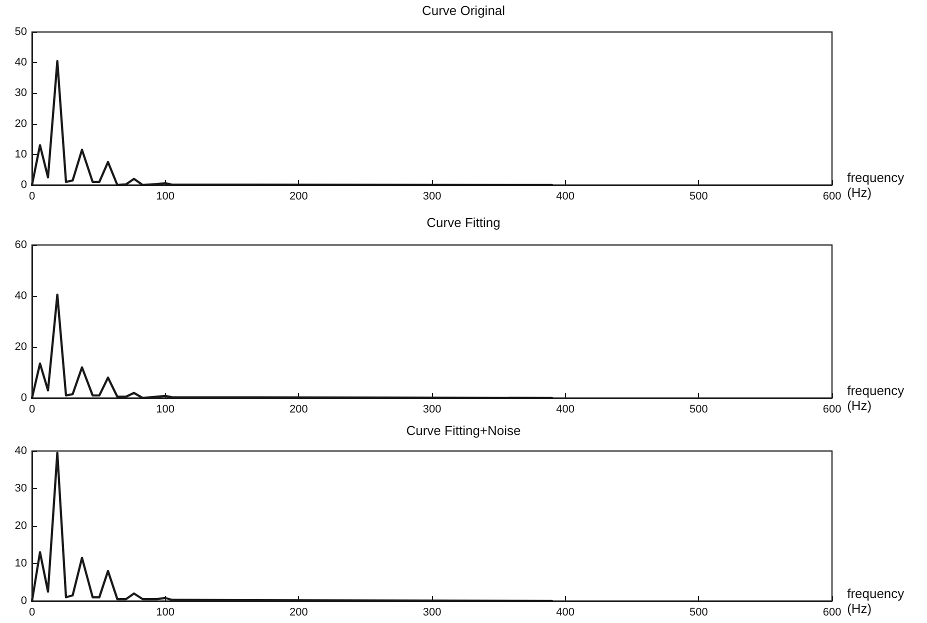 The image size is (927, 623). I want to click on y-tick-label: 60, so click(20, 245).